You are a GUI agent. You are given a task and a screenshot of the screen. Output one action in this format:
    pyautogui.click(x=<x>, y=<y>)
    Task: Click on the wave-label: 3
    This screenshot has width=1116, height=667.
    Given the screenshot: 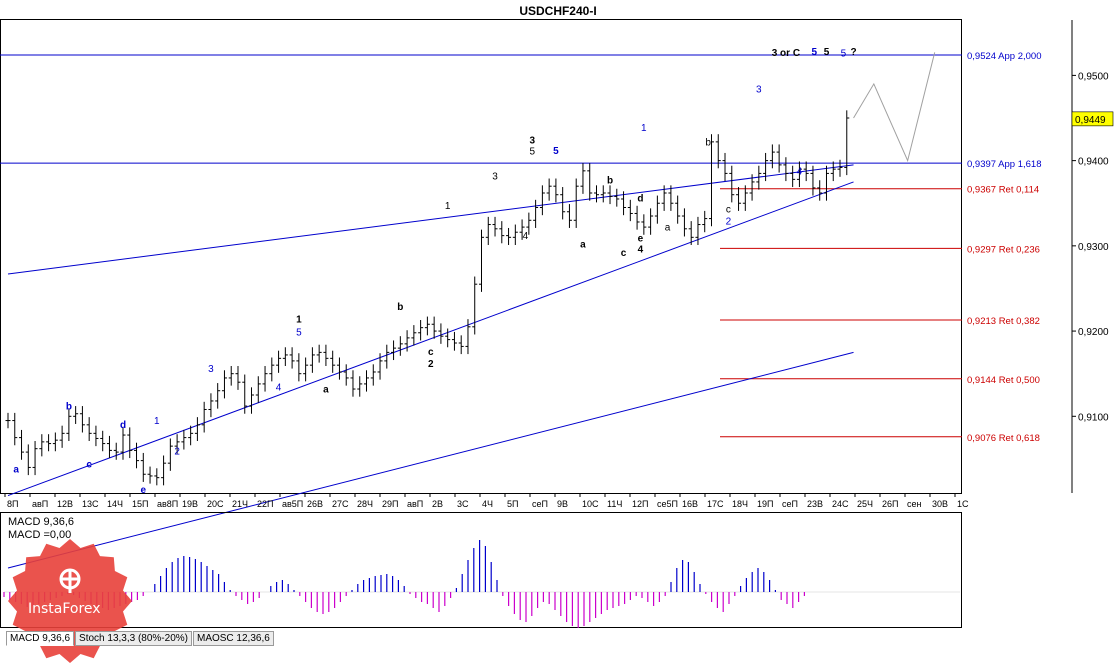 What is the action you would take?
    pyautogui.click(x=211, y=369)
    